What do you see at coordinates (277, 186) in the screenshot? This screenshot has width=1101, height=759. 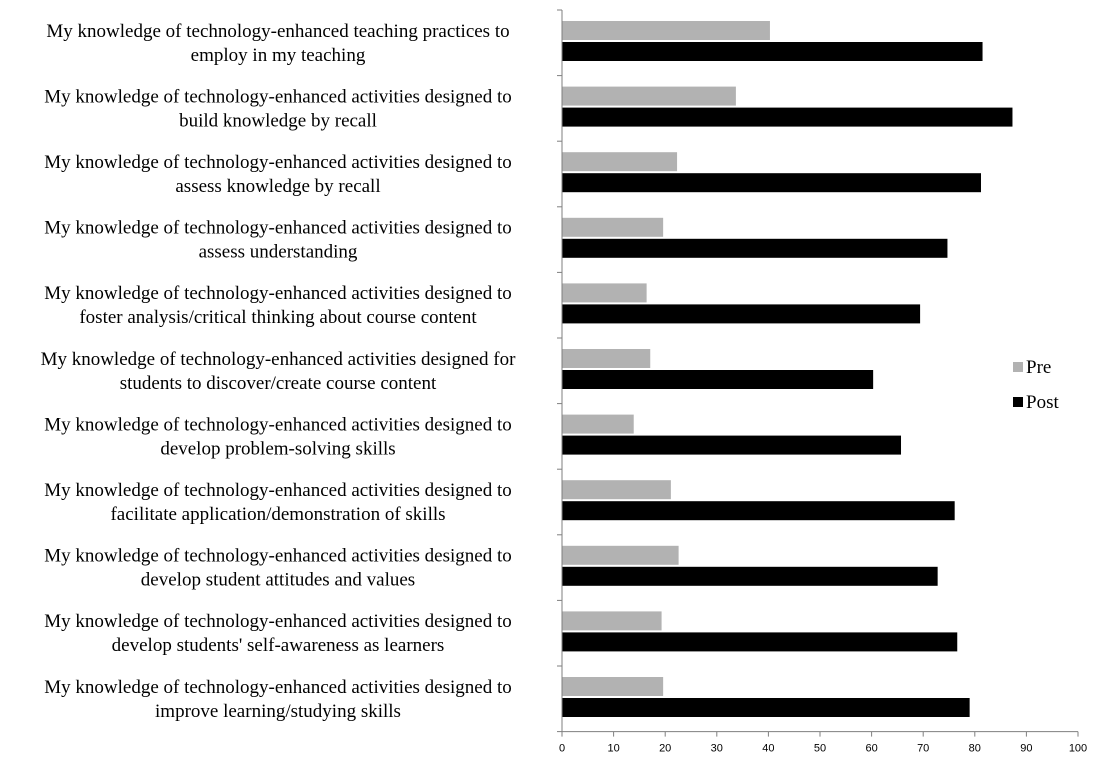 I see `category-label-line: assess knowledge by recall` at bounding box center [277, 186].